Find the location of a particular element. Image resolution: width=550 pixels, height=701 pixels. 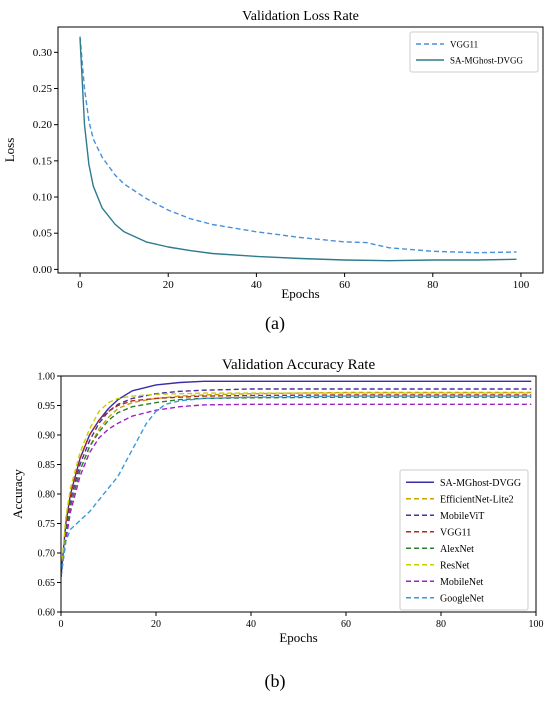

y-axis-label: Accuracy is located at coordinates (17, 494).